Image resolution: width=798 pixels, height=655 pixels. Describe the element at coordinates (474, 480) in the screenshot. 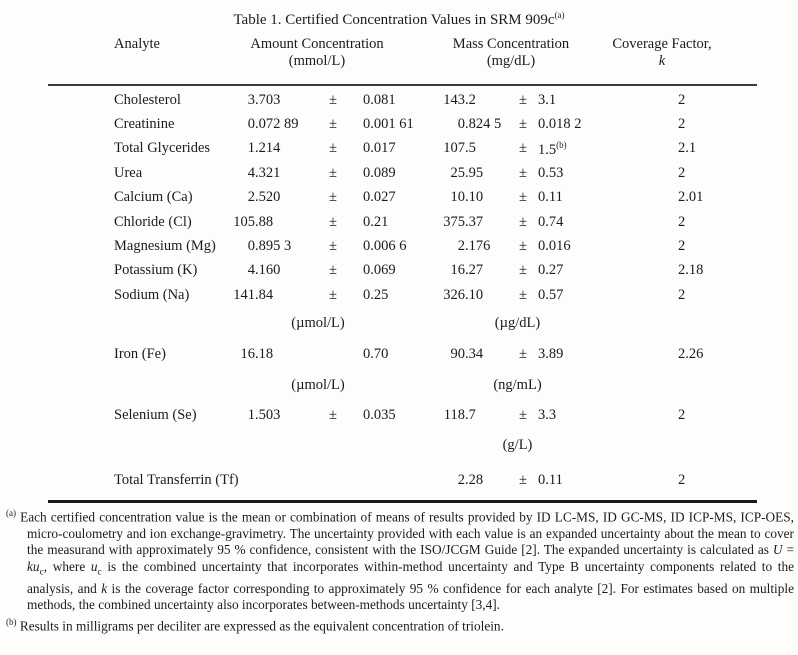

I see `value-frac: .28` at that location.